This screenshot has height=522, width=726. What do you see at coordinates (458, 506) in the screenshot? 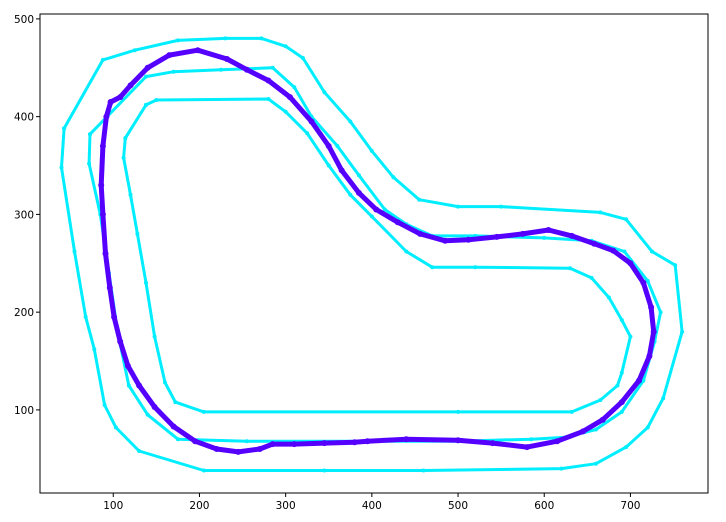
I see `x-tick-label: 500` at bounding box center [458, 506].